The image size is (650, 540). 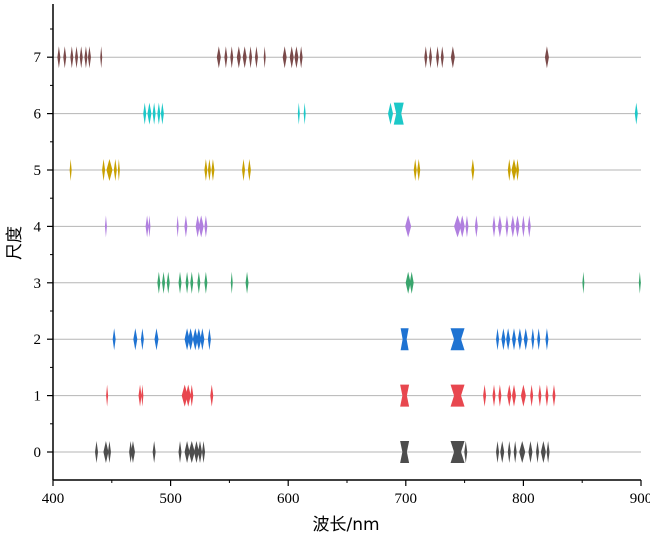 I want to click on x-tick-label-500: 500, so click(x=170, y=499).